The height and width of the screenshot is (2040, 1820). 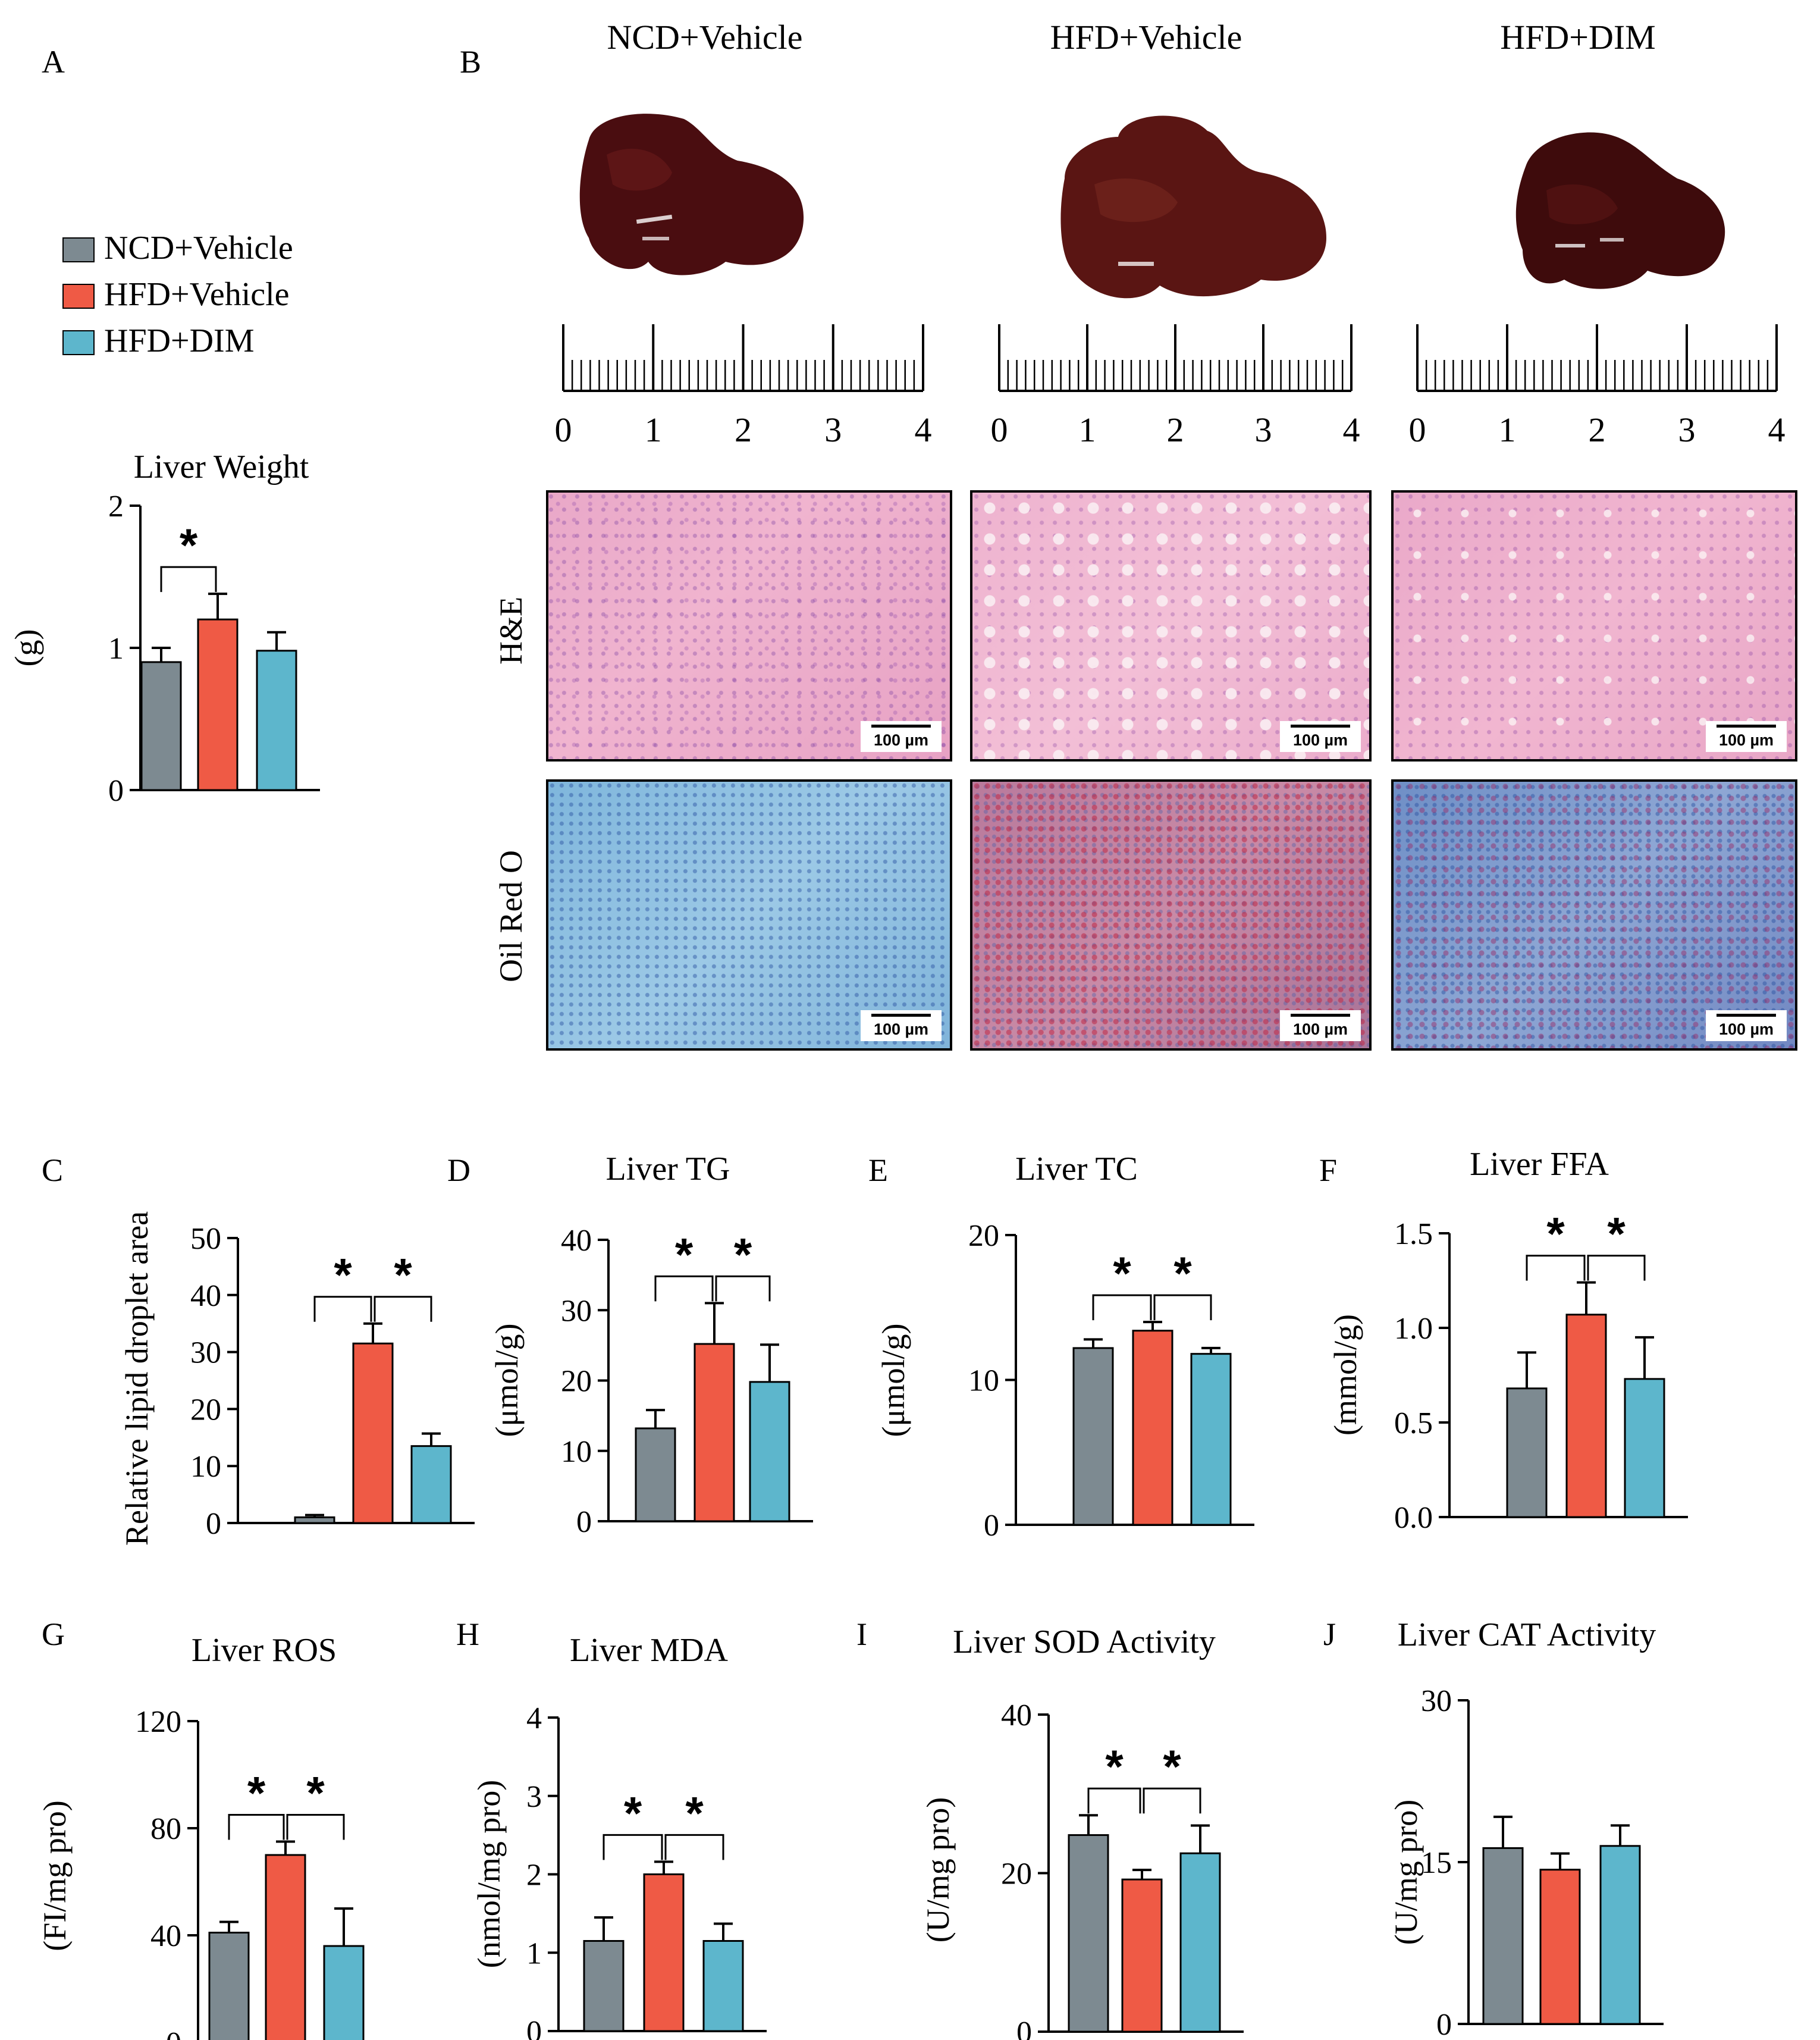 I want to click on y-tick-label: 1.0, so click(x=1413, y=1329).